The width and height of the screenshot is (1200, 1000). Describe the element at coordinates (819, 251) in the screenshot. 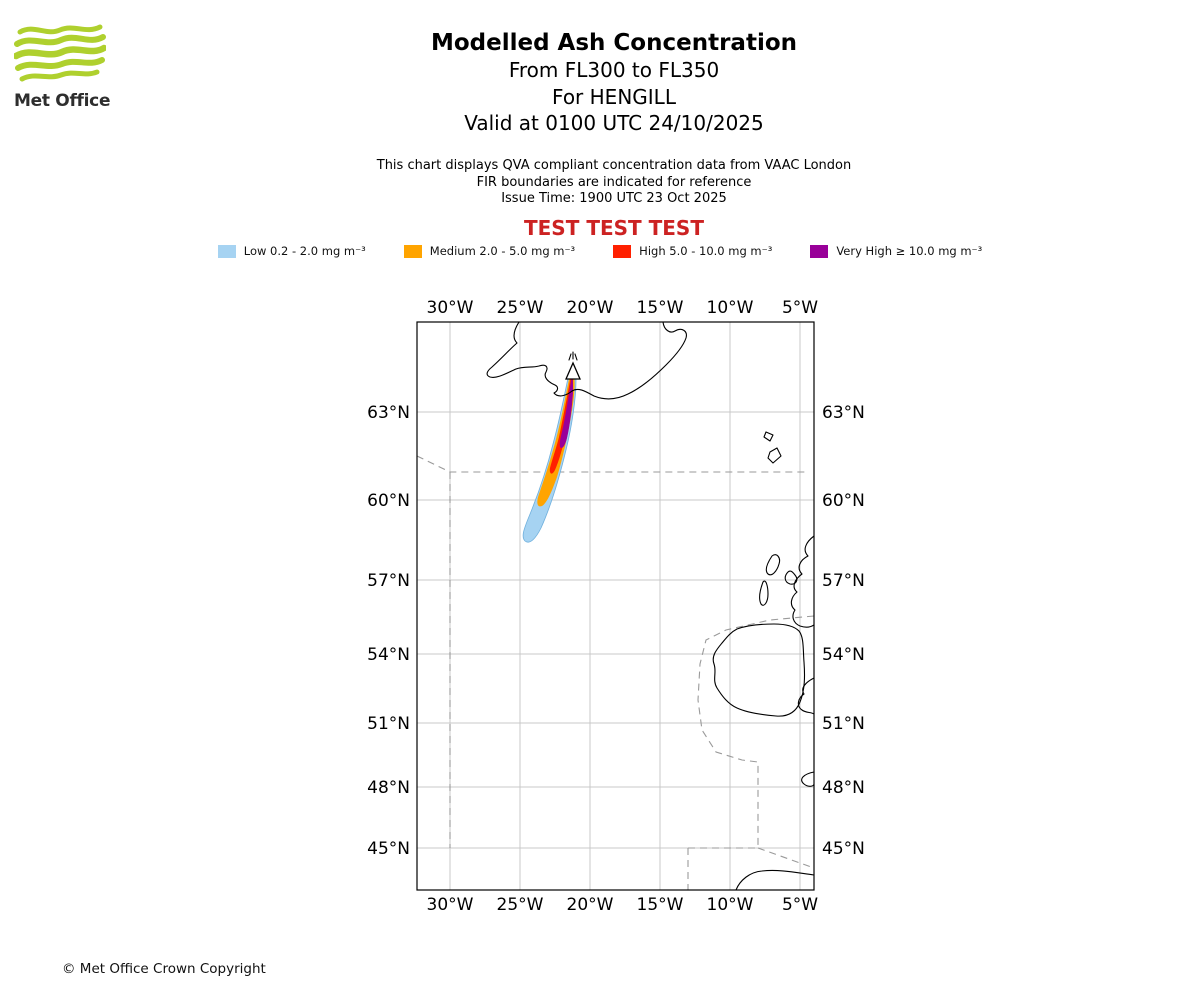

I see `legend-swatch-very_high` at that location.